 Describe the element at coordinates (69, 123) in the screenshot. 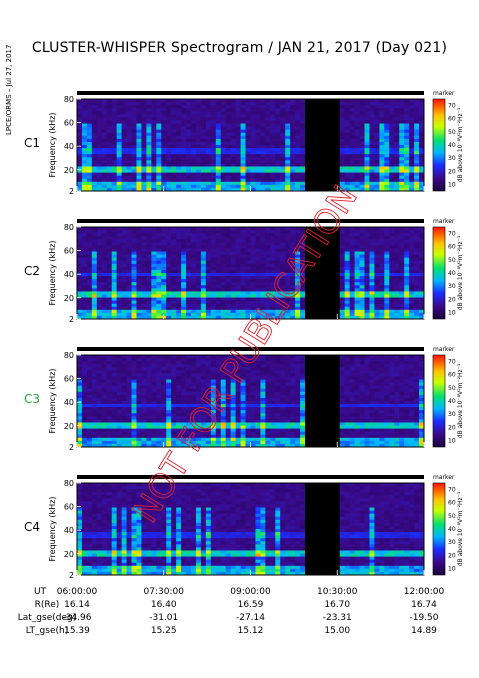

I see `y-tick-label: 60` at that location.